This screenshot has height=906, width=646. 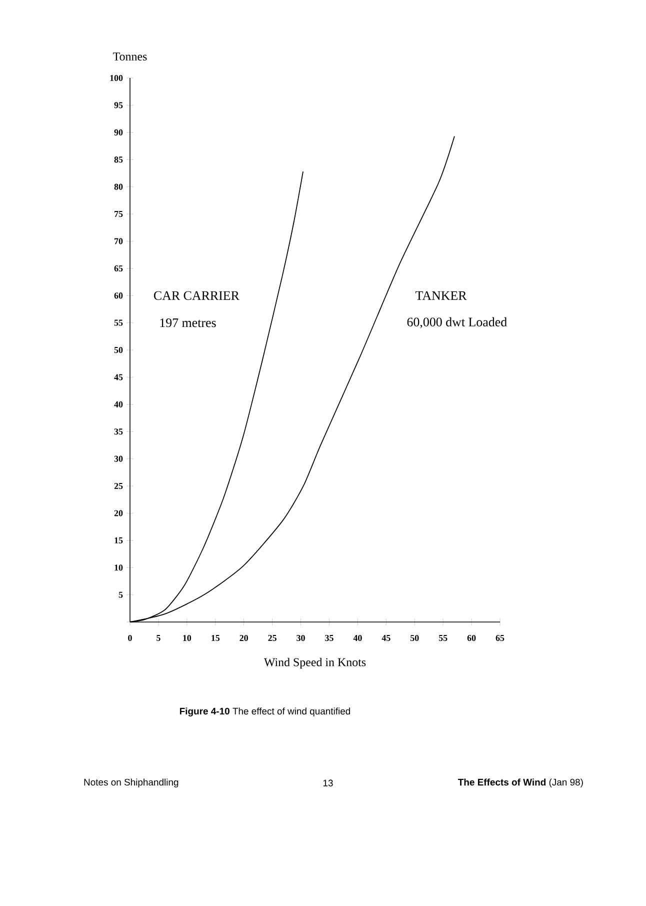 I want to click on y-tick-label: 100, so click(x=116, y=78).